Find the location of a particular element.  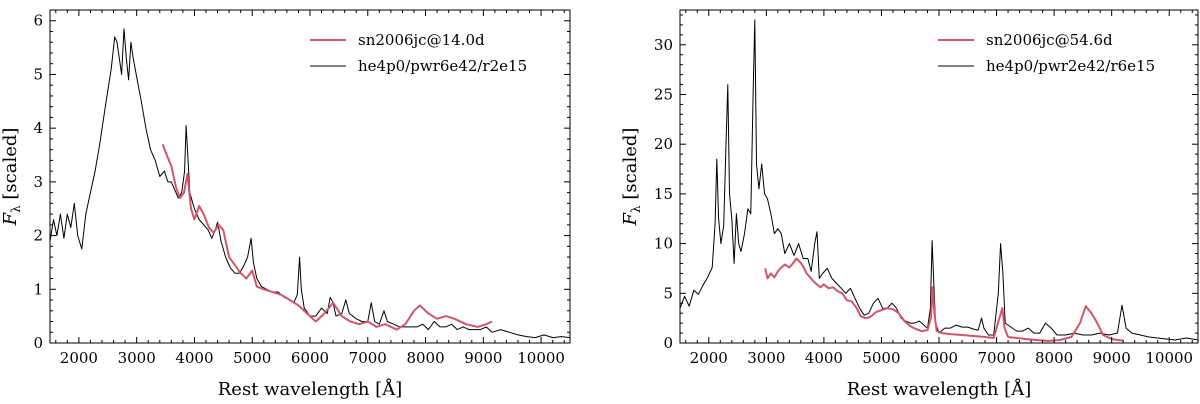

left-x-tick-label: 10000 is located at coordinates (541, 358).